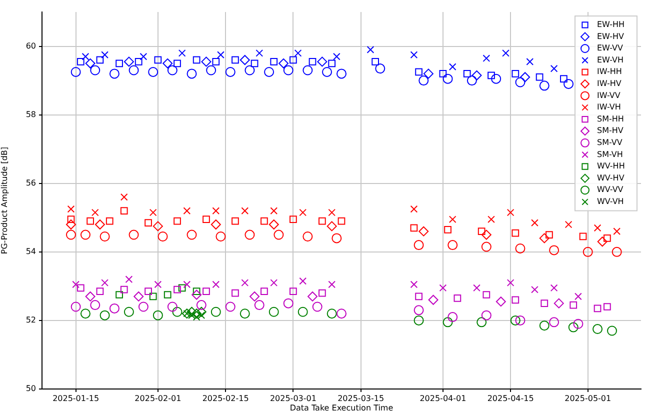 This screenshot has width=647, height=413. Describe the element at coordinates (610, 154) in the screenshot. I see `legend-label: SM-VH` at that location.